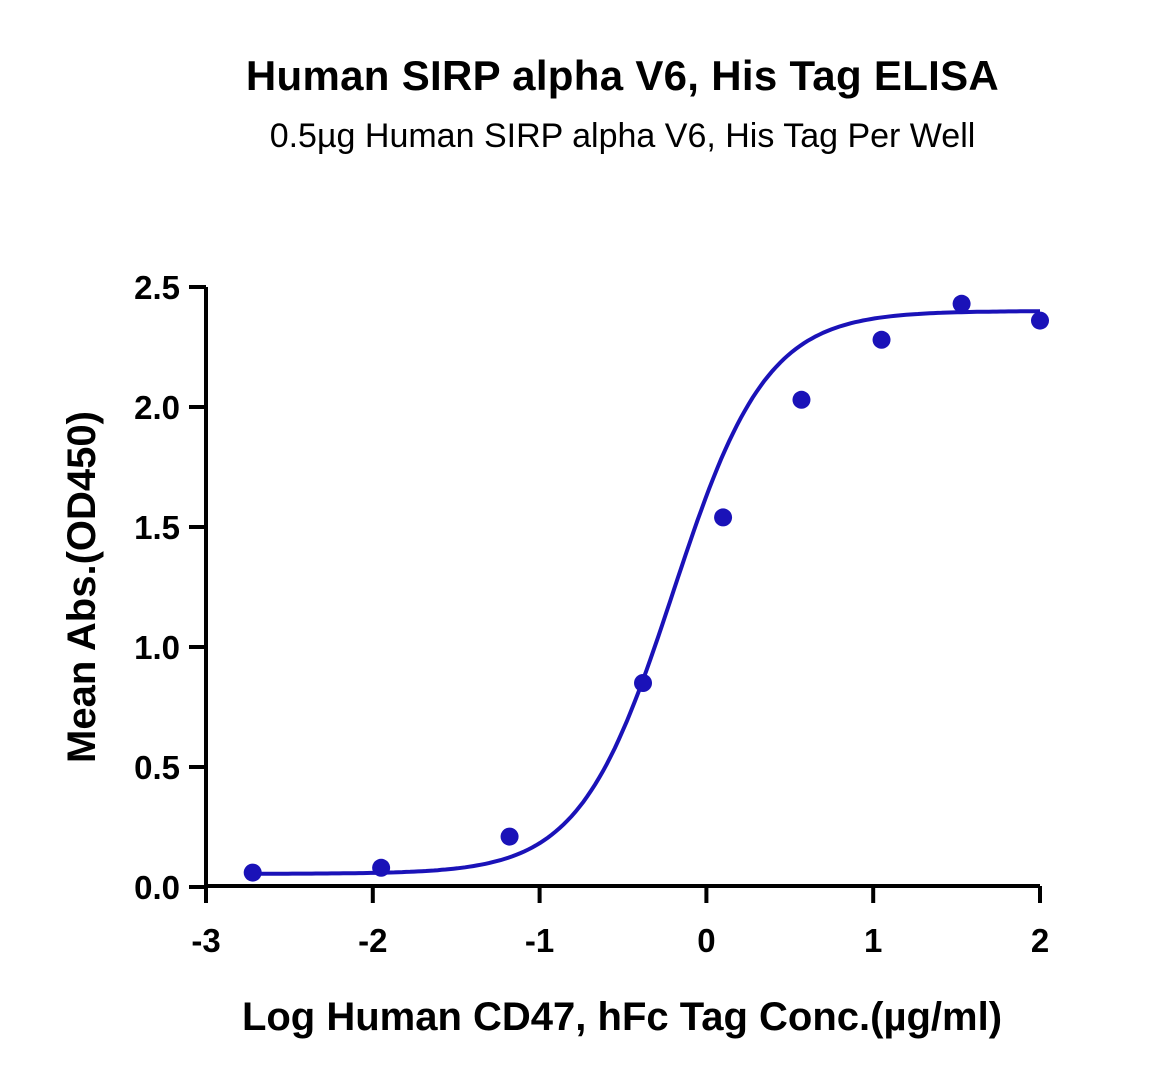  I want to click on x-axis-label: Log Human CD47, hFc Tag Conc.(µg/ml), so click(622, 1017).